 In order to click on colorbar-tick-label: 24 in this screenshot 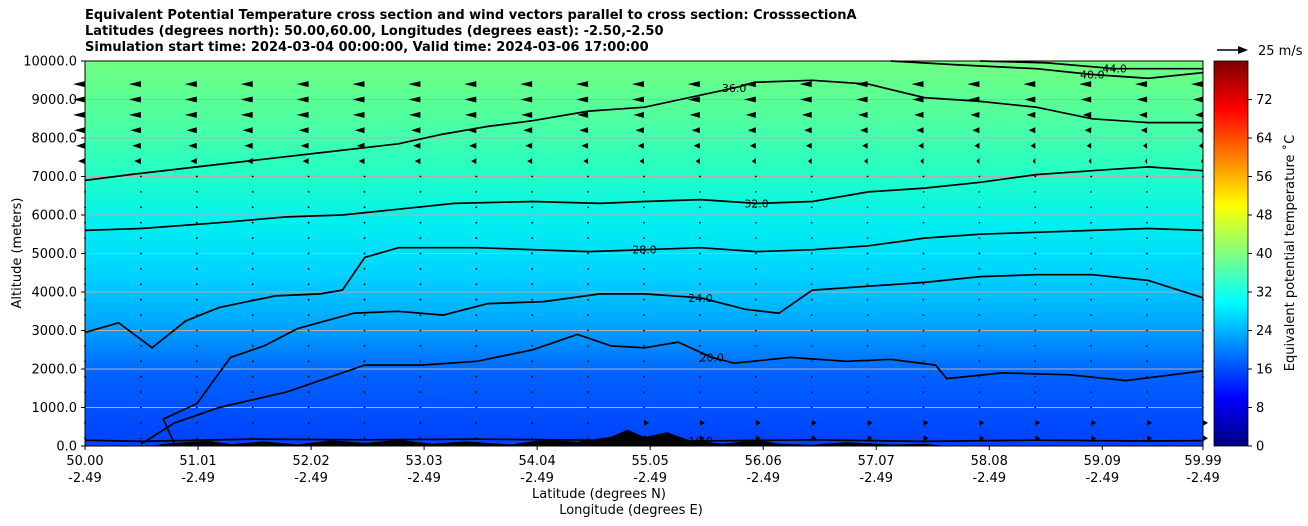, I will do `click(1264, 331)`.